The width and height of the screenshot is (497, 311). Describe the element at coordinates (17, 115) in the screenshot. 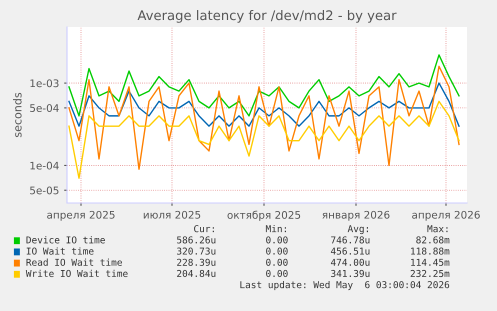

I see `y-axis-title: seconds` at that location.